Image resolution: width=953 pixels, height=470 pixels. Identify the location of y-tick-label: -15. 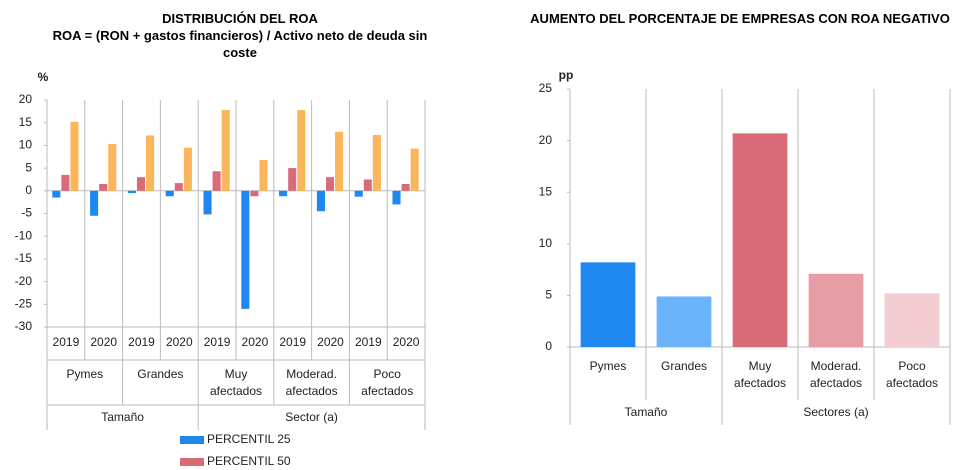
(24, 258).